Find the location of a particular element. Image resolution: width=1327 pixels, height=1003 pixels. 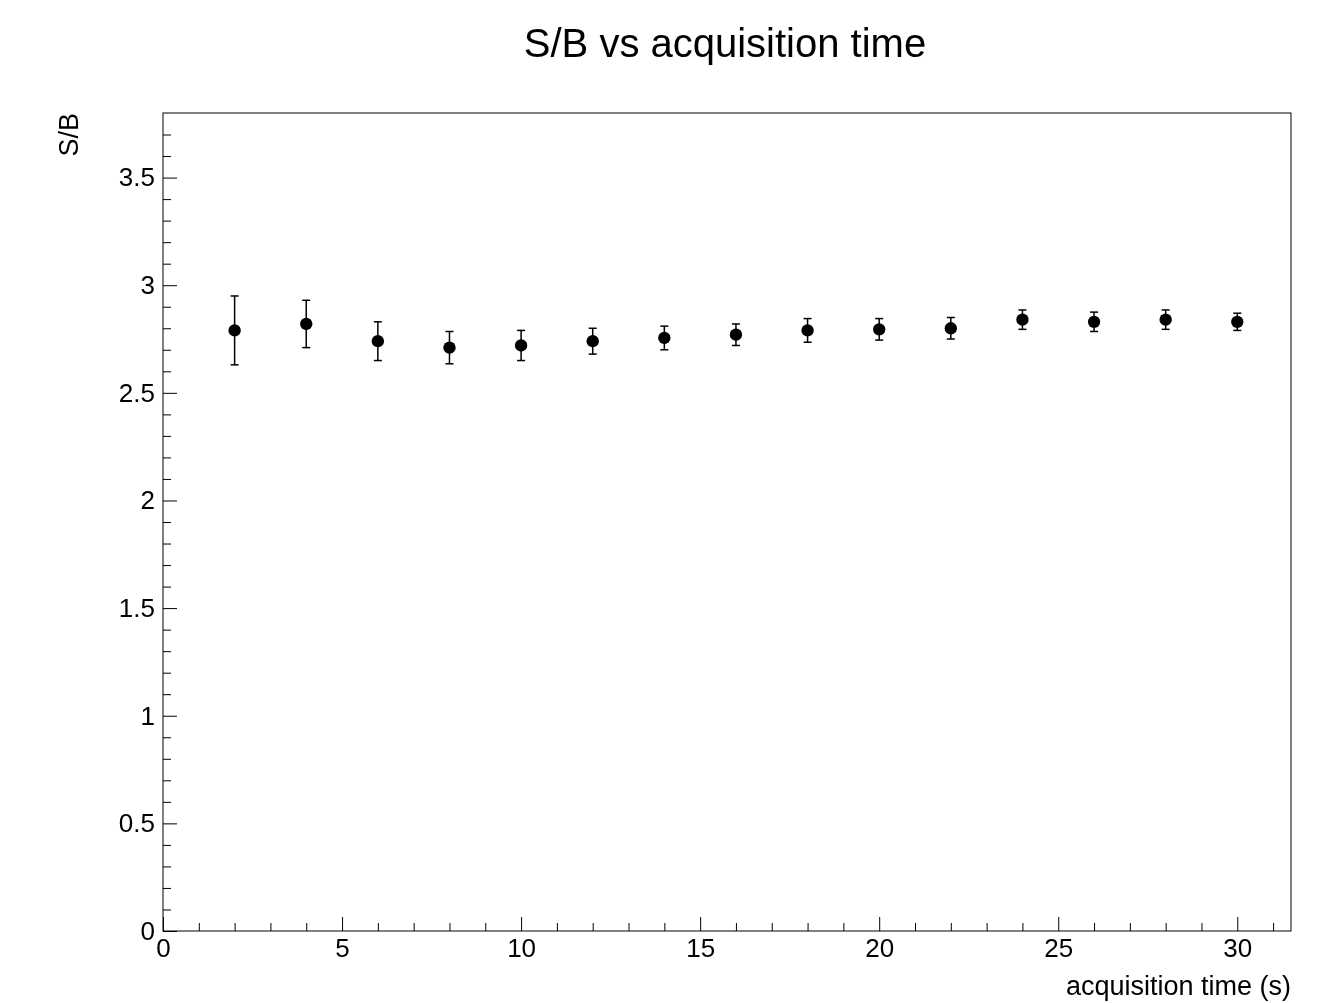

x-tick-label: 15 is located at coordinates (701, 948).